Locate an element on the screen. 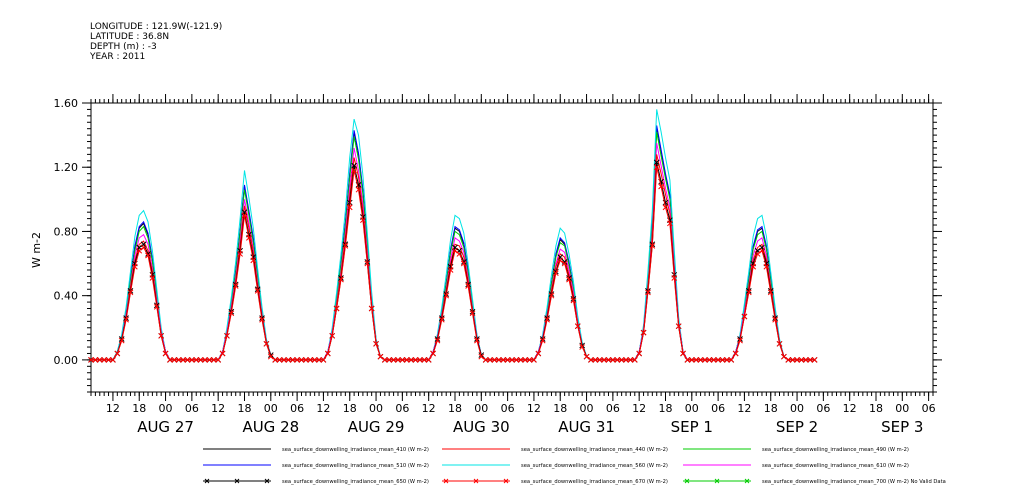 The height and width of the screenshot is (504, 1009). x-day-label: AUG 31 is located at coordinates (586, 427).